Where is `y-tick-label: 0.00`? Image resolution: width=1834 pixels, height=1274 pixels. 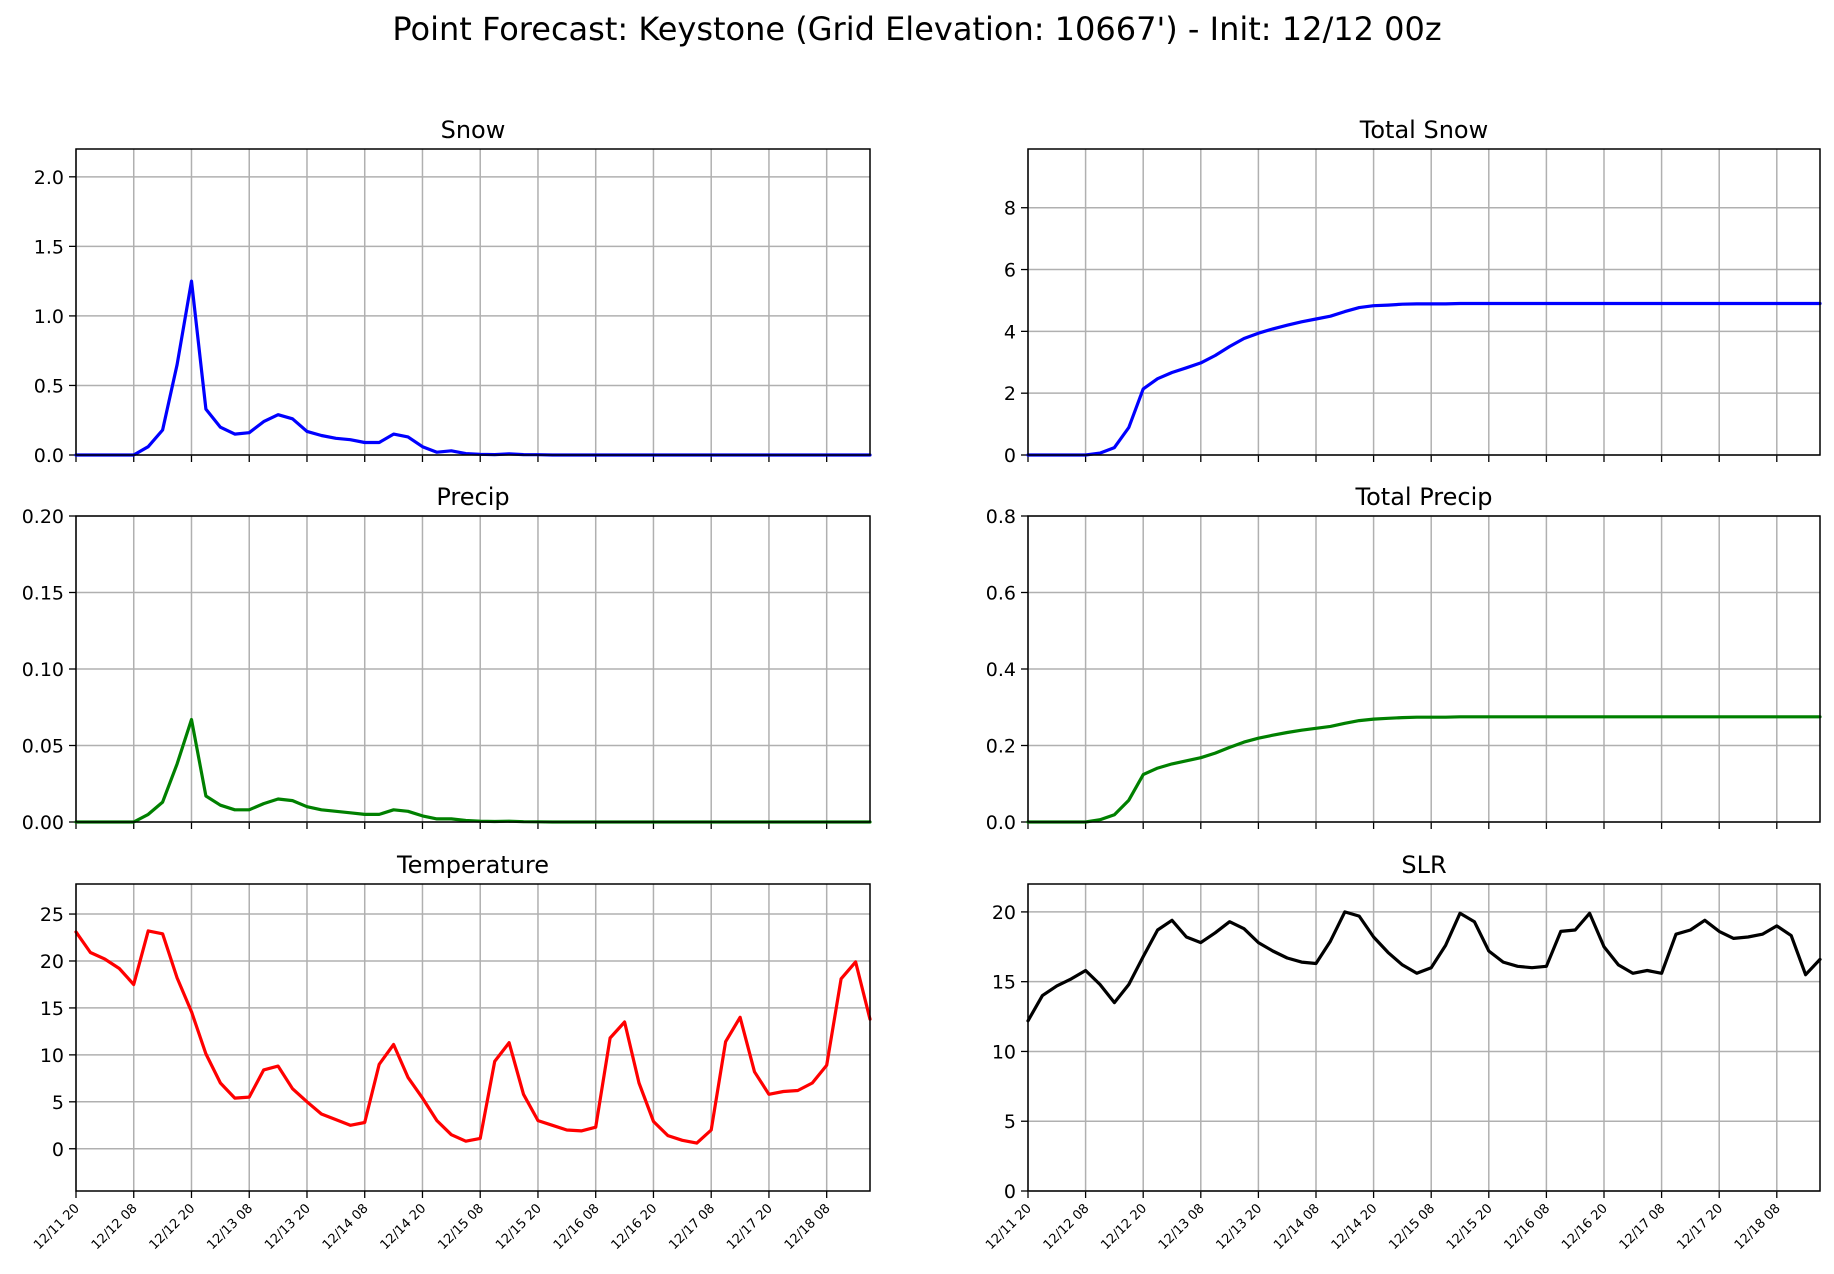
y-tick-label: 0.00 is located at coordinates (43, 823).